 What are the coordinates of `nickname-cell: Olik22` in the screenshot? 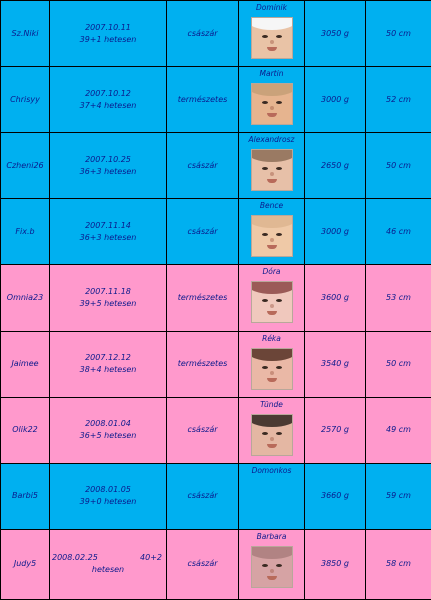 It's located at (25, 430).